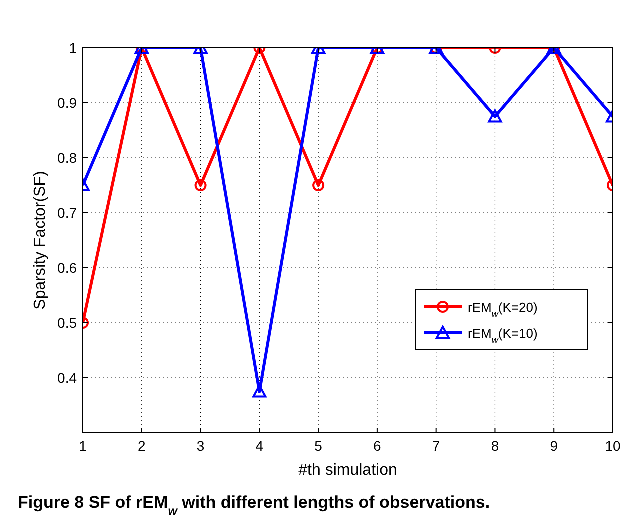 The image size is (635, 525). I want to click on x-tick-label: 1, so click(83, 446).